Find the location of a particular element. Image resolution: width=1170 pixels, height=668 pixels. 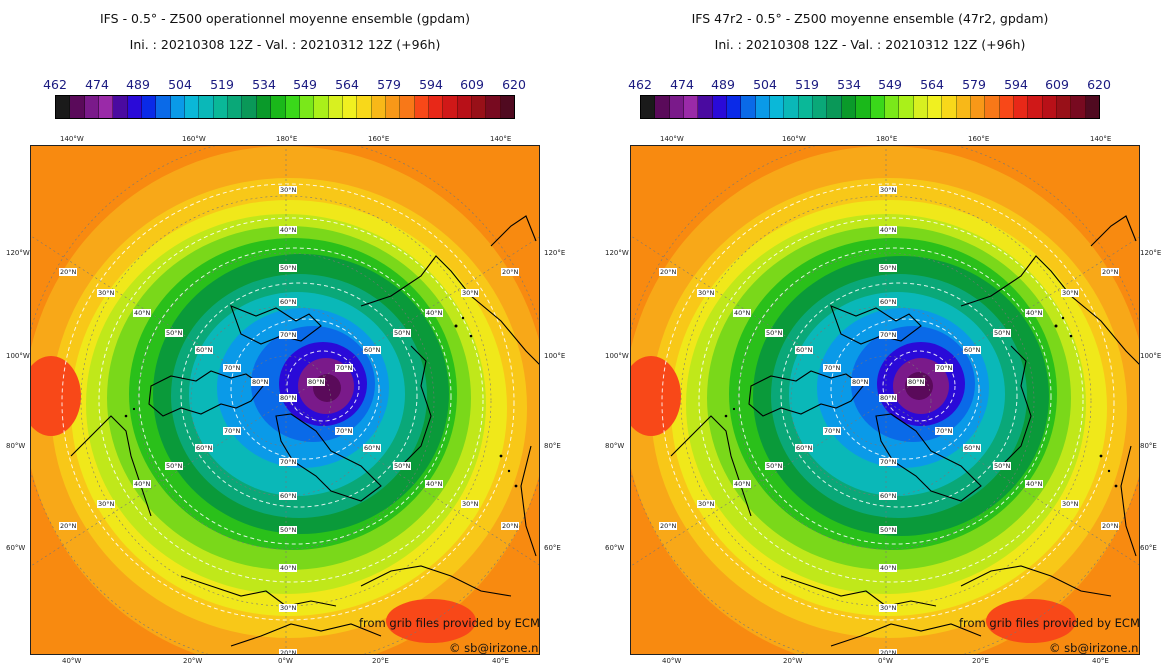

lon-label: 160°E is located at coordinates (379, 139).